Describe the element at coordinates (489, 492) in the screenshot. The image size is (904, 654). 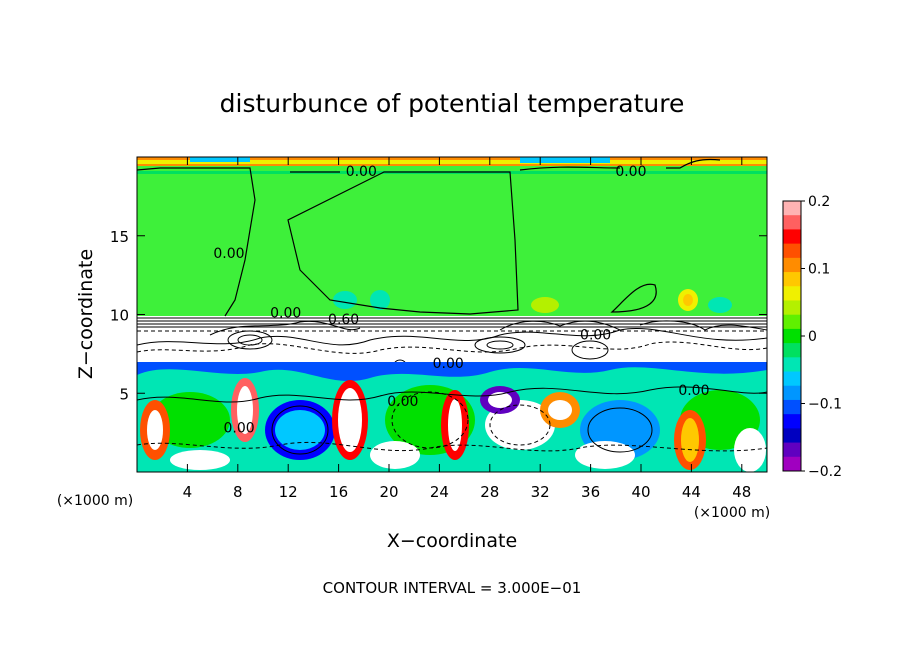
I see `x-tick-label: 28` at that location.